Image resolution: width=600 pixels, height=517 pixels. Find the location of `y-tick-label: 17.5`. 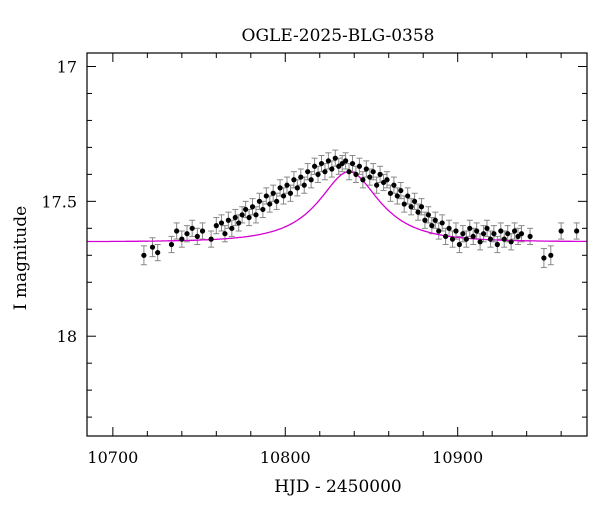

y-tick-label: 17.5 is located at coordinates (59, 201).